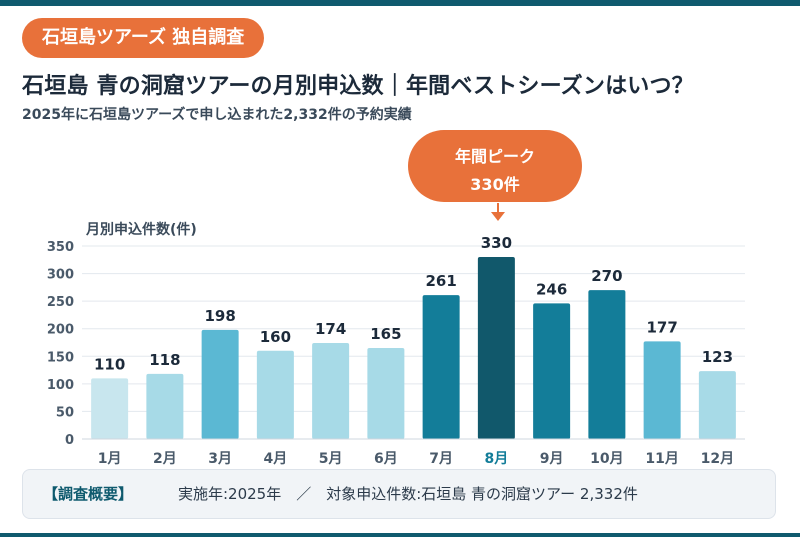  I want to click on page-title: 石垣島 青の洞窟ツアーの月別申込数｜年間ベストシーズンはいつ？, so click(358, 86).